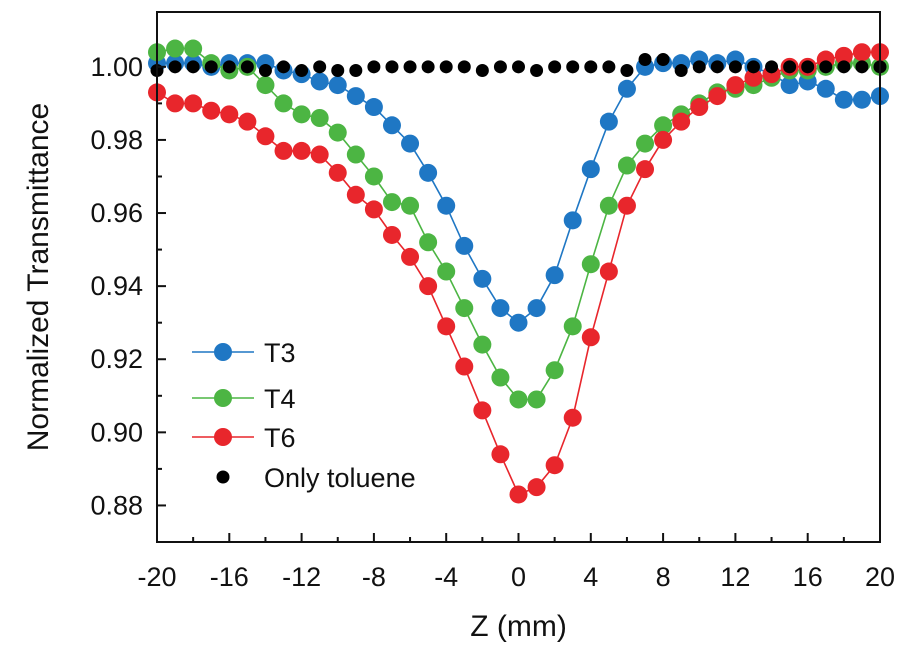 This screenshot has width=904, height=648. Describe the element at coordinates (116, 505) in the screenshot. I see `y-tick-label: 0.88` at that location.